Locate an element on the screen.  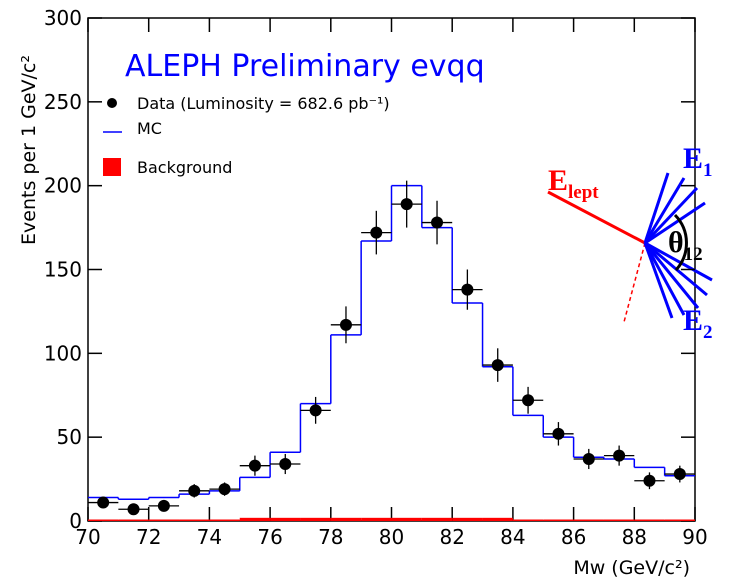
annotation: Elept is located at coordinates (573, 183).